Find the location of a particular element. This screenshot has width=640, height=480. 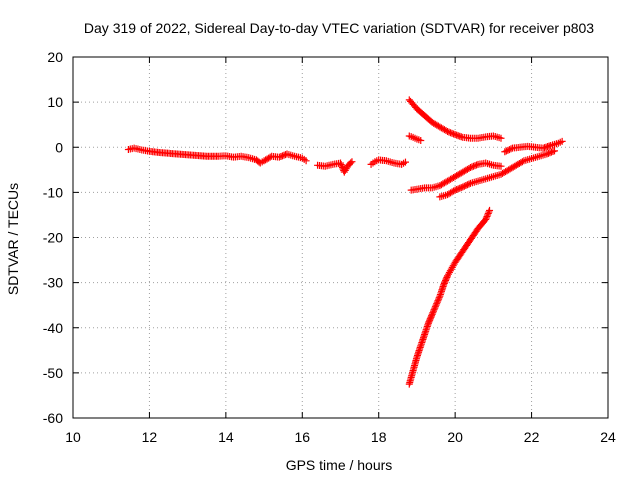

x-tick-label: 24 is located at coordinates (608, 437).